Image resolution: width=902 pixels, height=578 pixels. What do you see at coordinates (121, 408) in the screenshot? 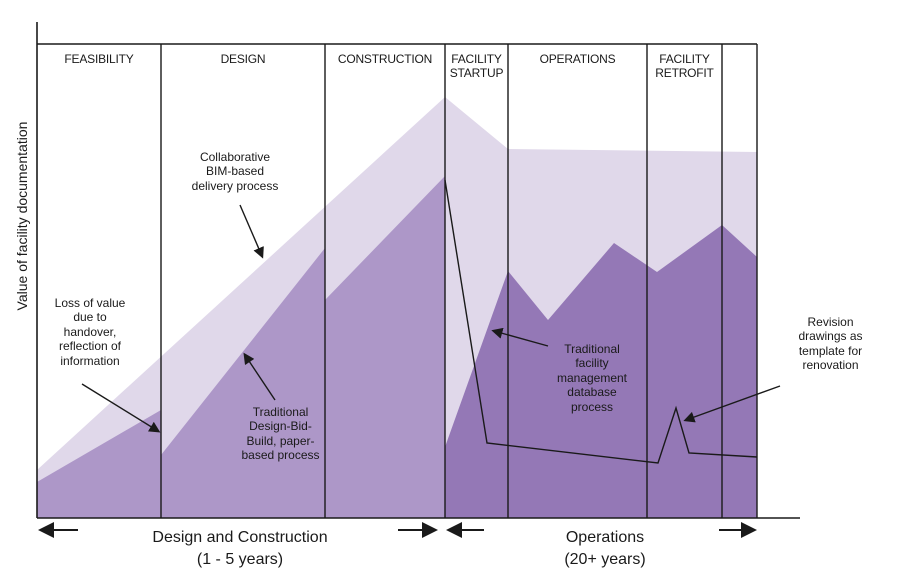
I see `loss-arrow` at bounding box center [121, 408].